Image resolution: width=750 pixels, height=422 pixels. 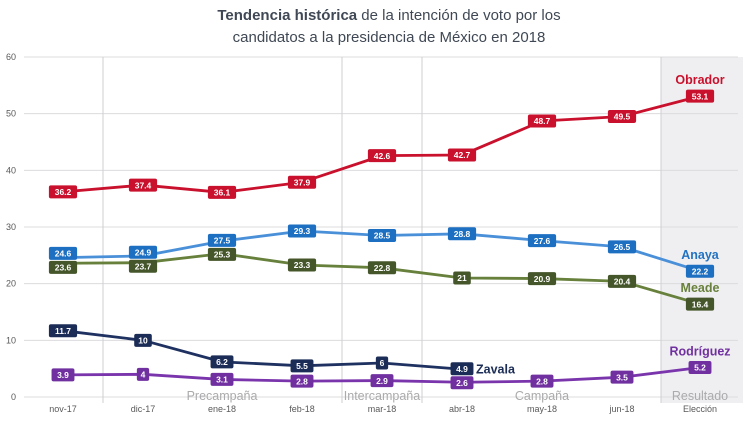 What do you see at coordinates (11, 284) in the screenshot?
I see `y-axis-tick-label: 20` at bounding box center [11, 284].